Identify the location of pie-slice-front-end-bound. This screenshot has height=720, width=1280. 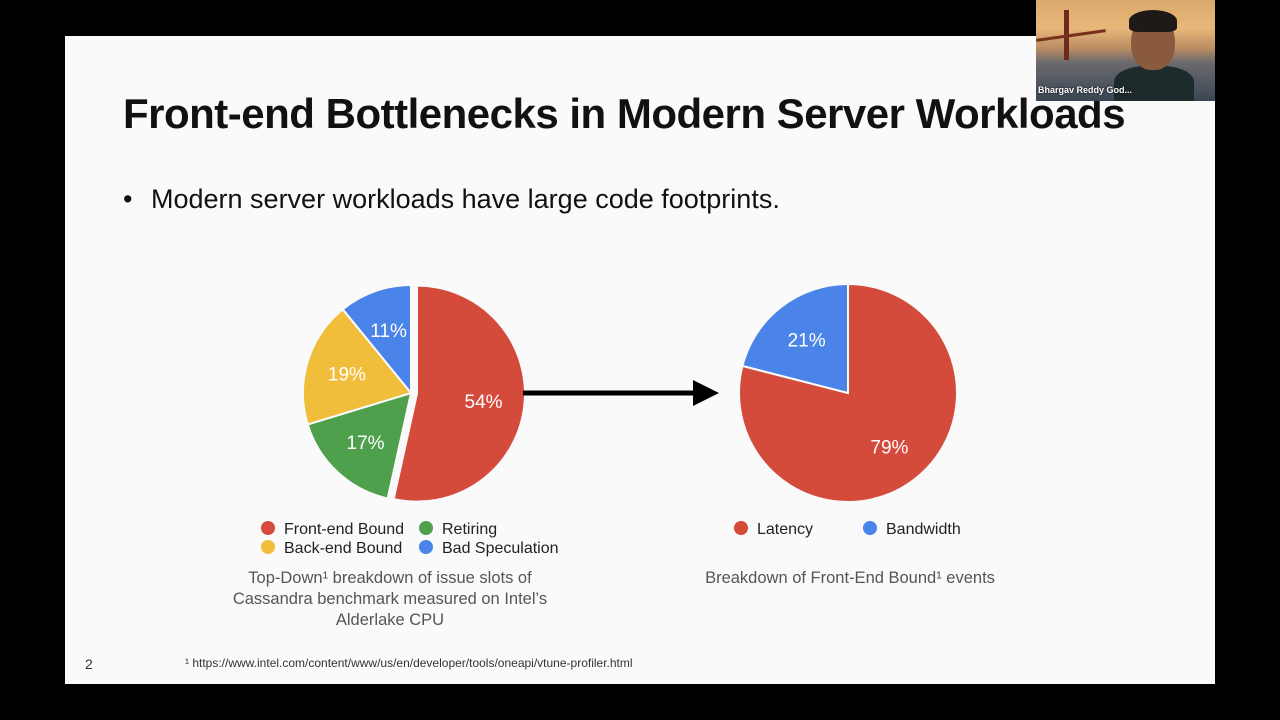
(459, 393).